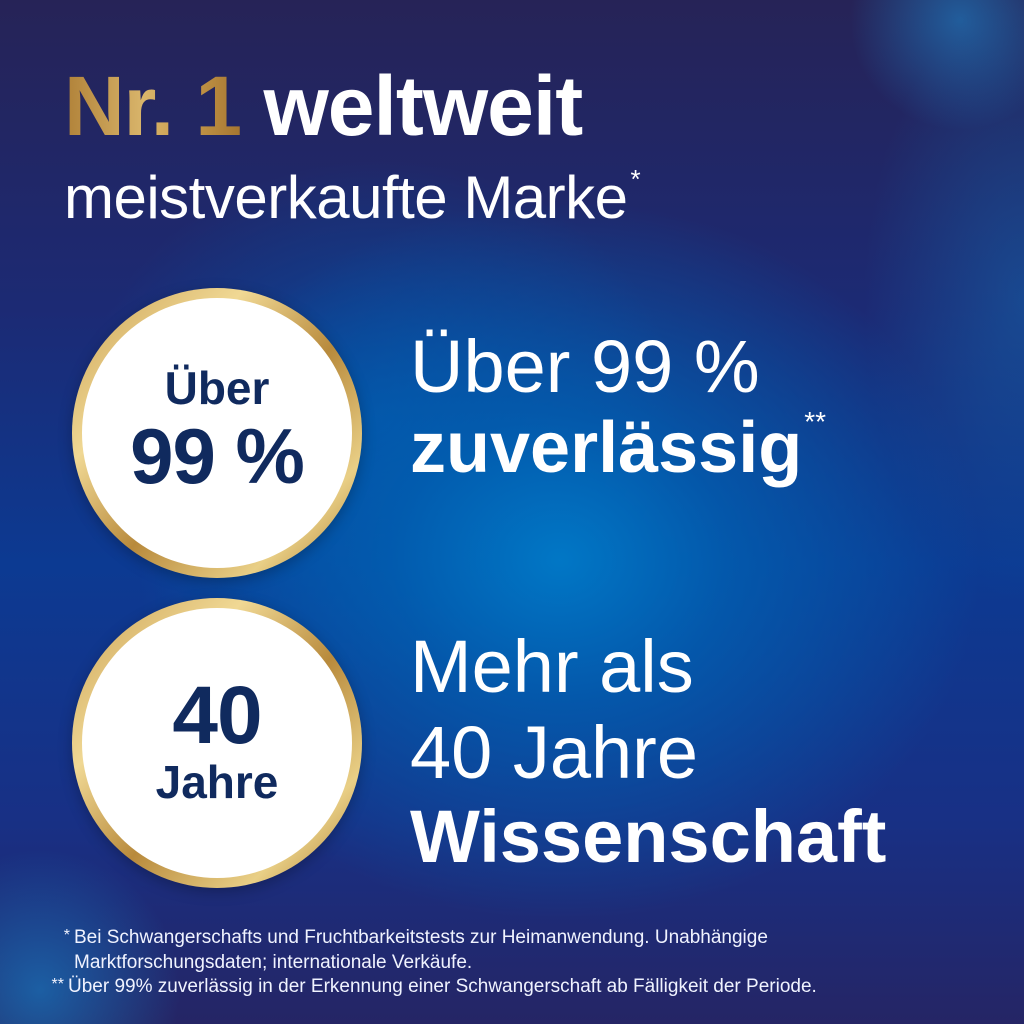 The height and width of the screenshot is (1024, 1024). Describe the element at coordinates (585, 366) in the screenshot. I see `reliability-claim-line1: Über 99 %` at that location.